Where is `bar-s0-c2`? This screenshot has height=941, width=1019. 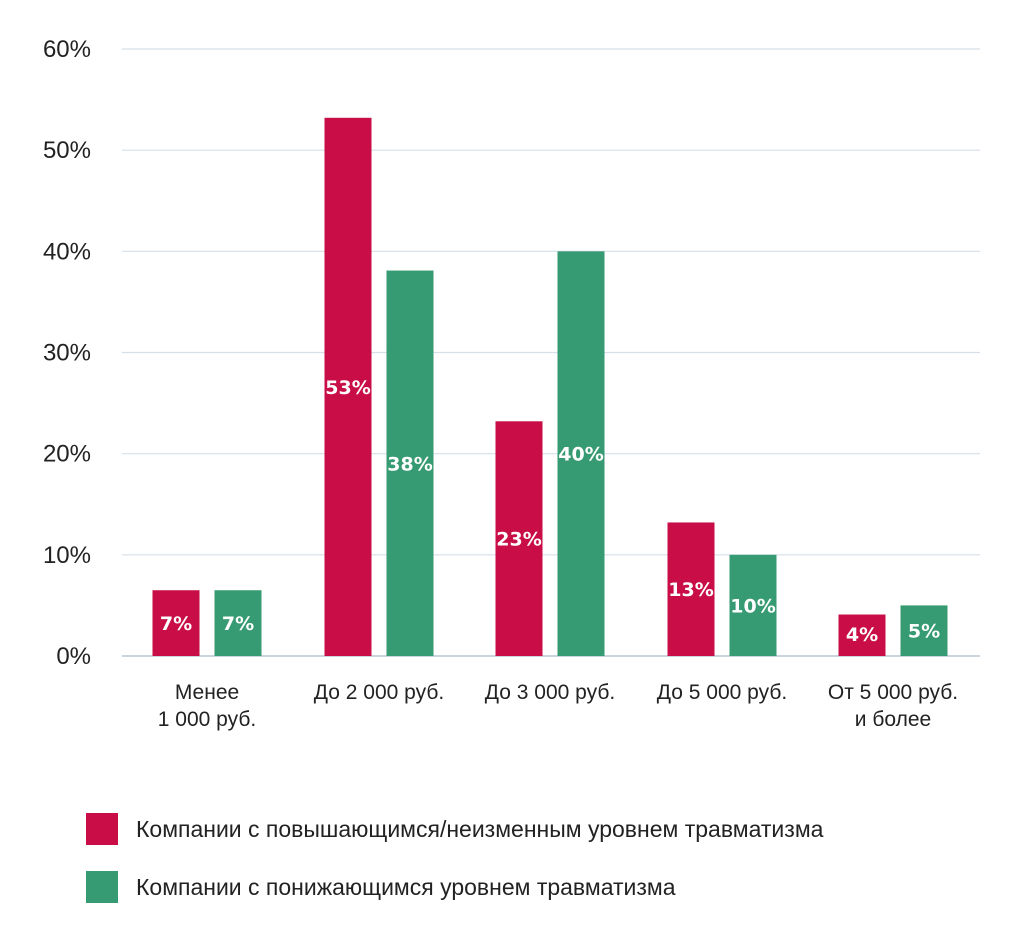 bar-s0-c2 is located at coordinates (519, 538).